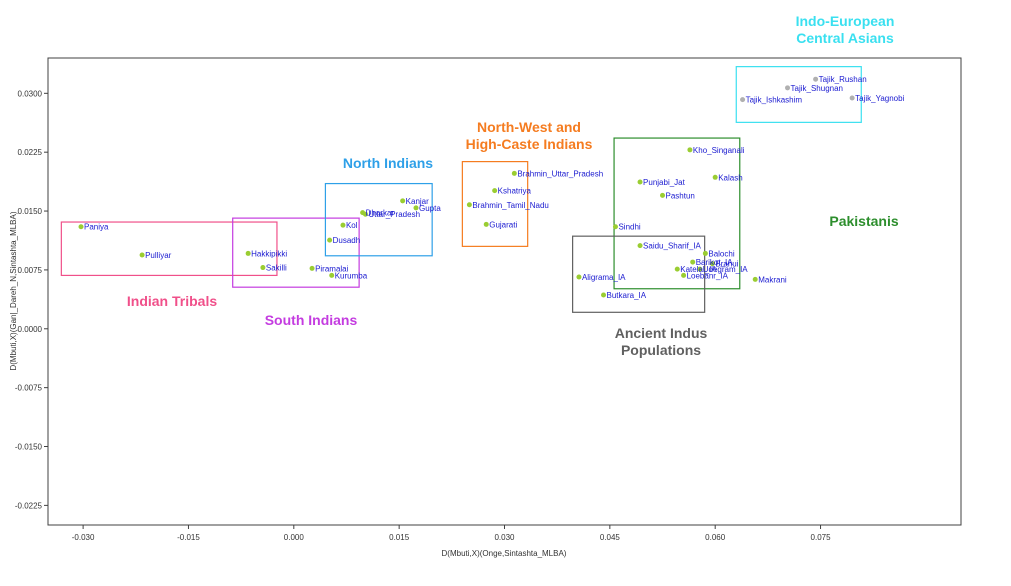 Image resolution: width=1011 pixels, height=586 pixels. I want to click on group-annotation-line: North-West and, so click(529, 127).